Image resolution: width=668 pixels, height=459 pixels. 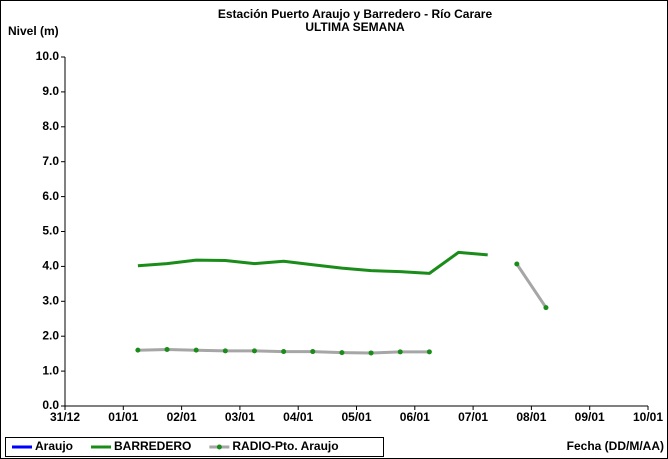 I want to click on y-tick-label: 10.0, so click(x=48, y=56).